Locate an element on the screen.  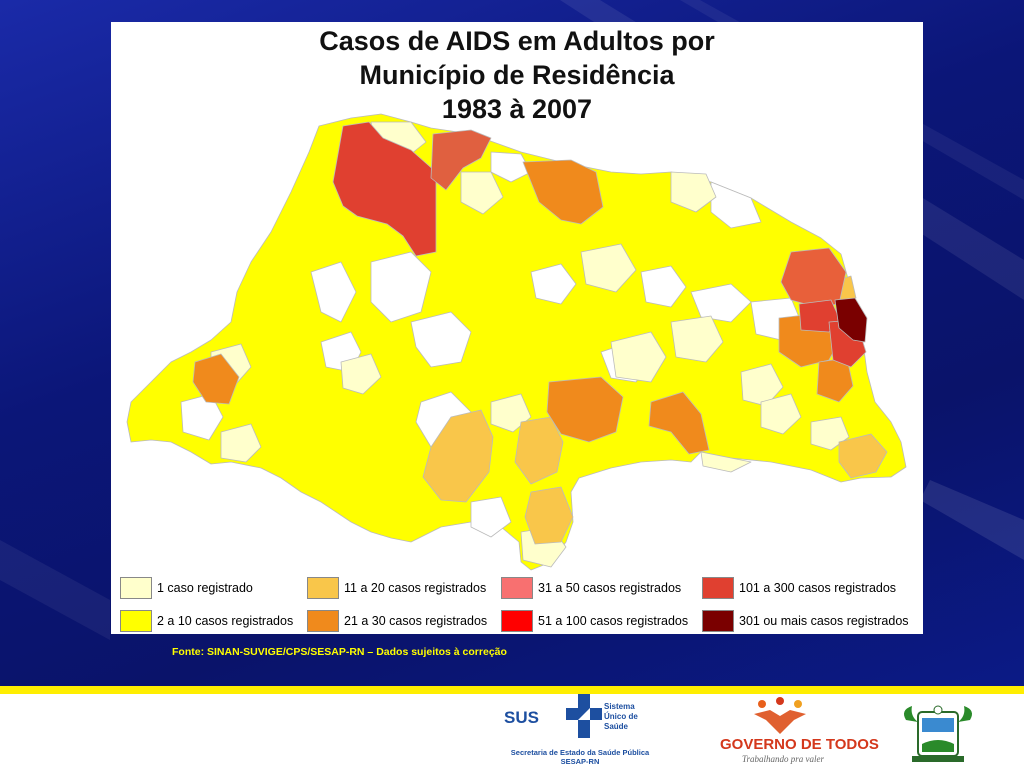
title-line-3: 1983 à 2007 is located at coordinates (517, 109).